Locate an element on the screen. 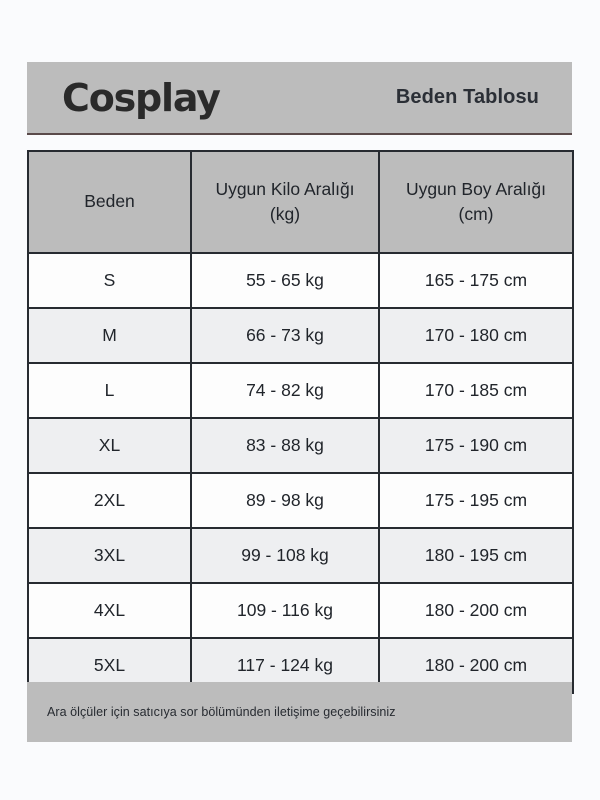 Image resolution: width=600 pixels, height=800 pixels. cell-weight: 55 - 65 kg is located at coordinates (285, 280).